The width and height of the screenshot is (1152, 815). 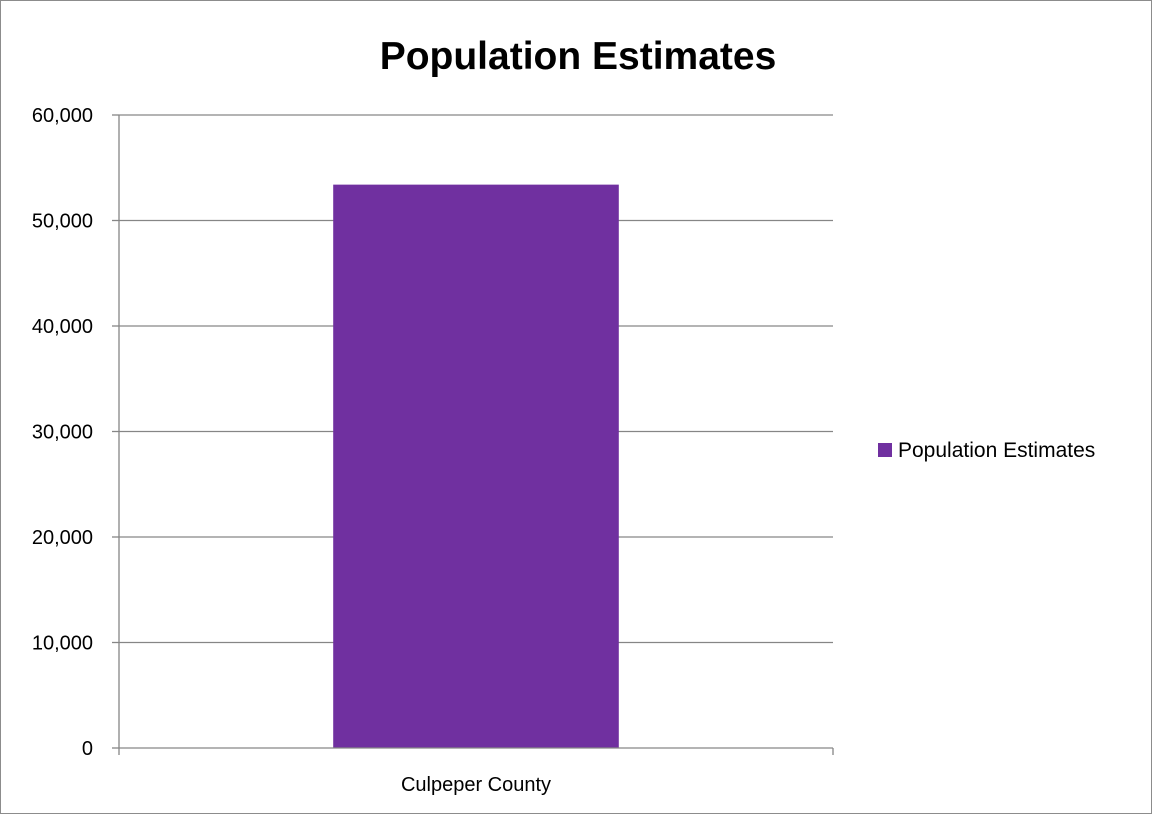 What do you see at coordinates (476, 772) in the screenshot?
I see `x-axis-ticks: Culpeper County` at bounding box center [476, 772].